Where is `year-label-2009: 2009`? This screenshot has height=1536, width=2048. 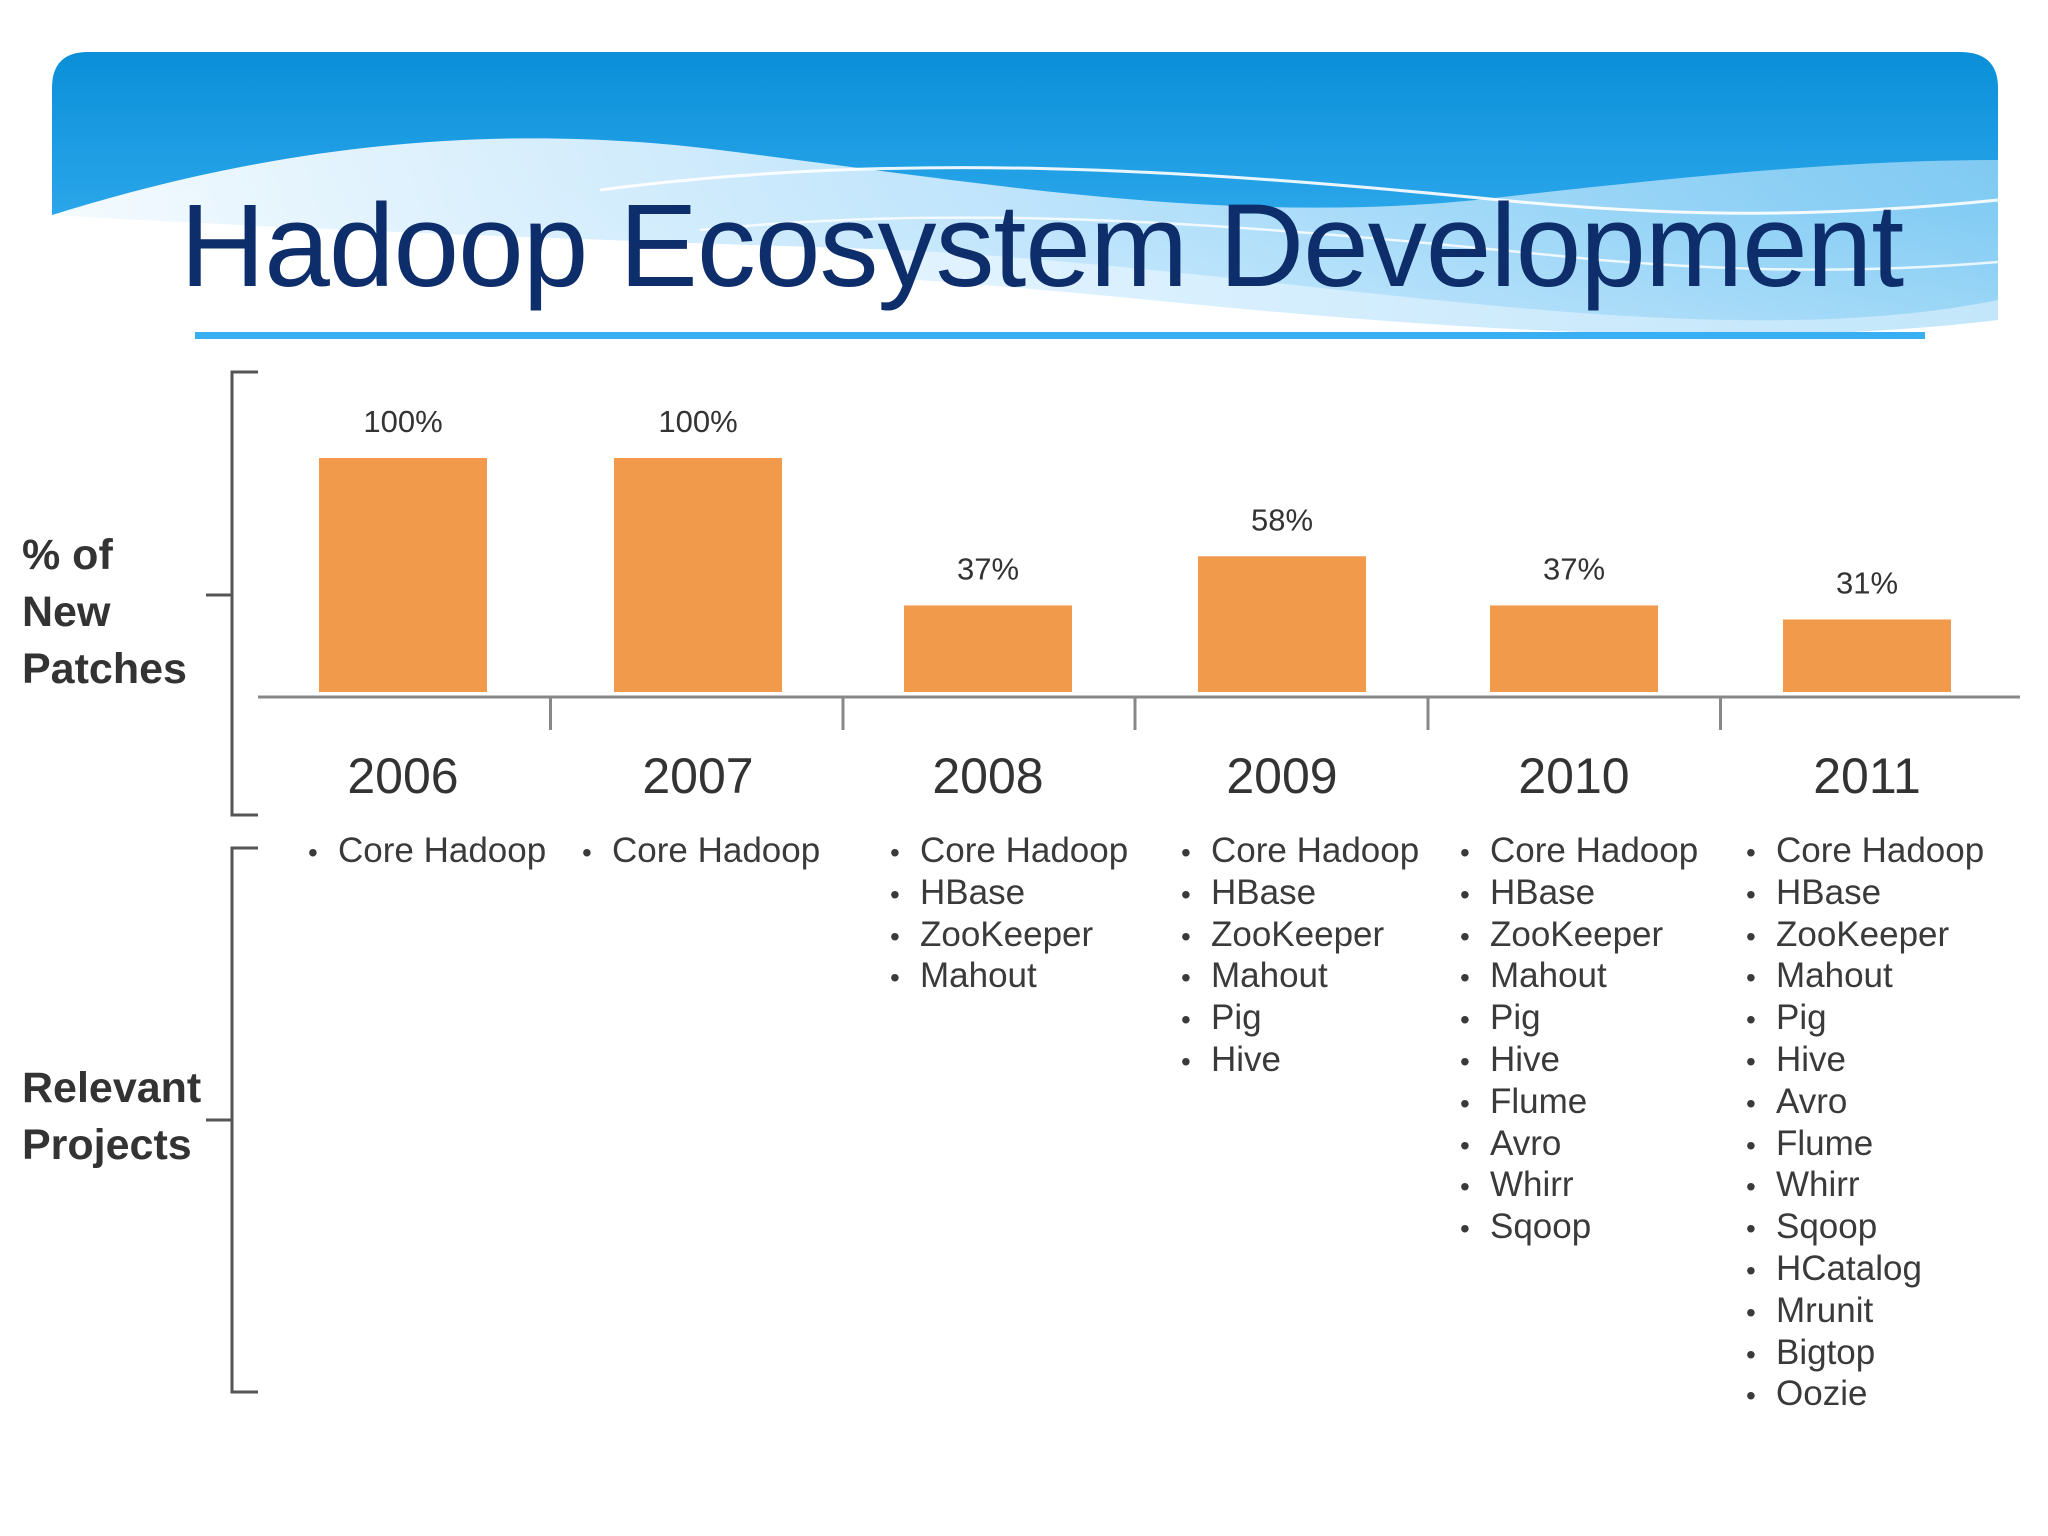 year-label-2009: 2009 is located at coordinates (1281, 776).